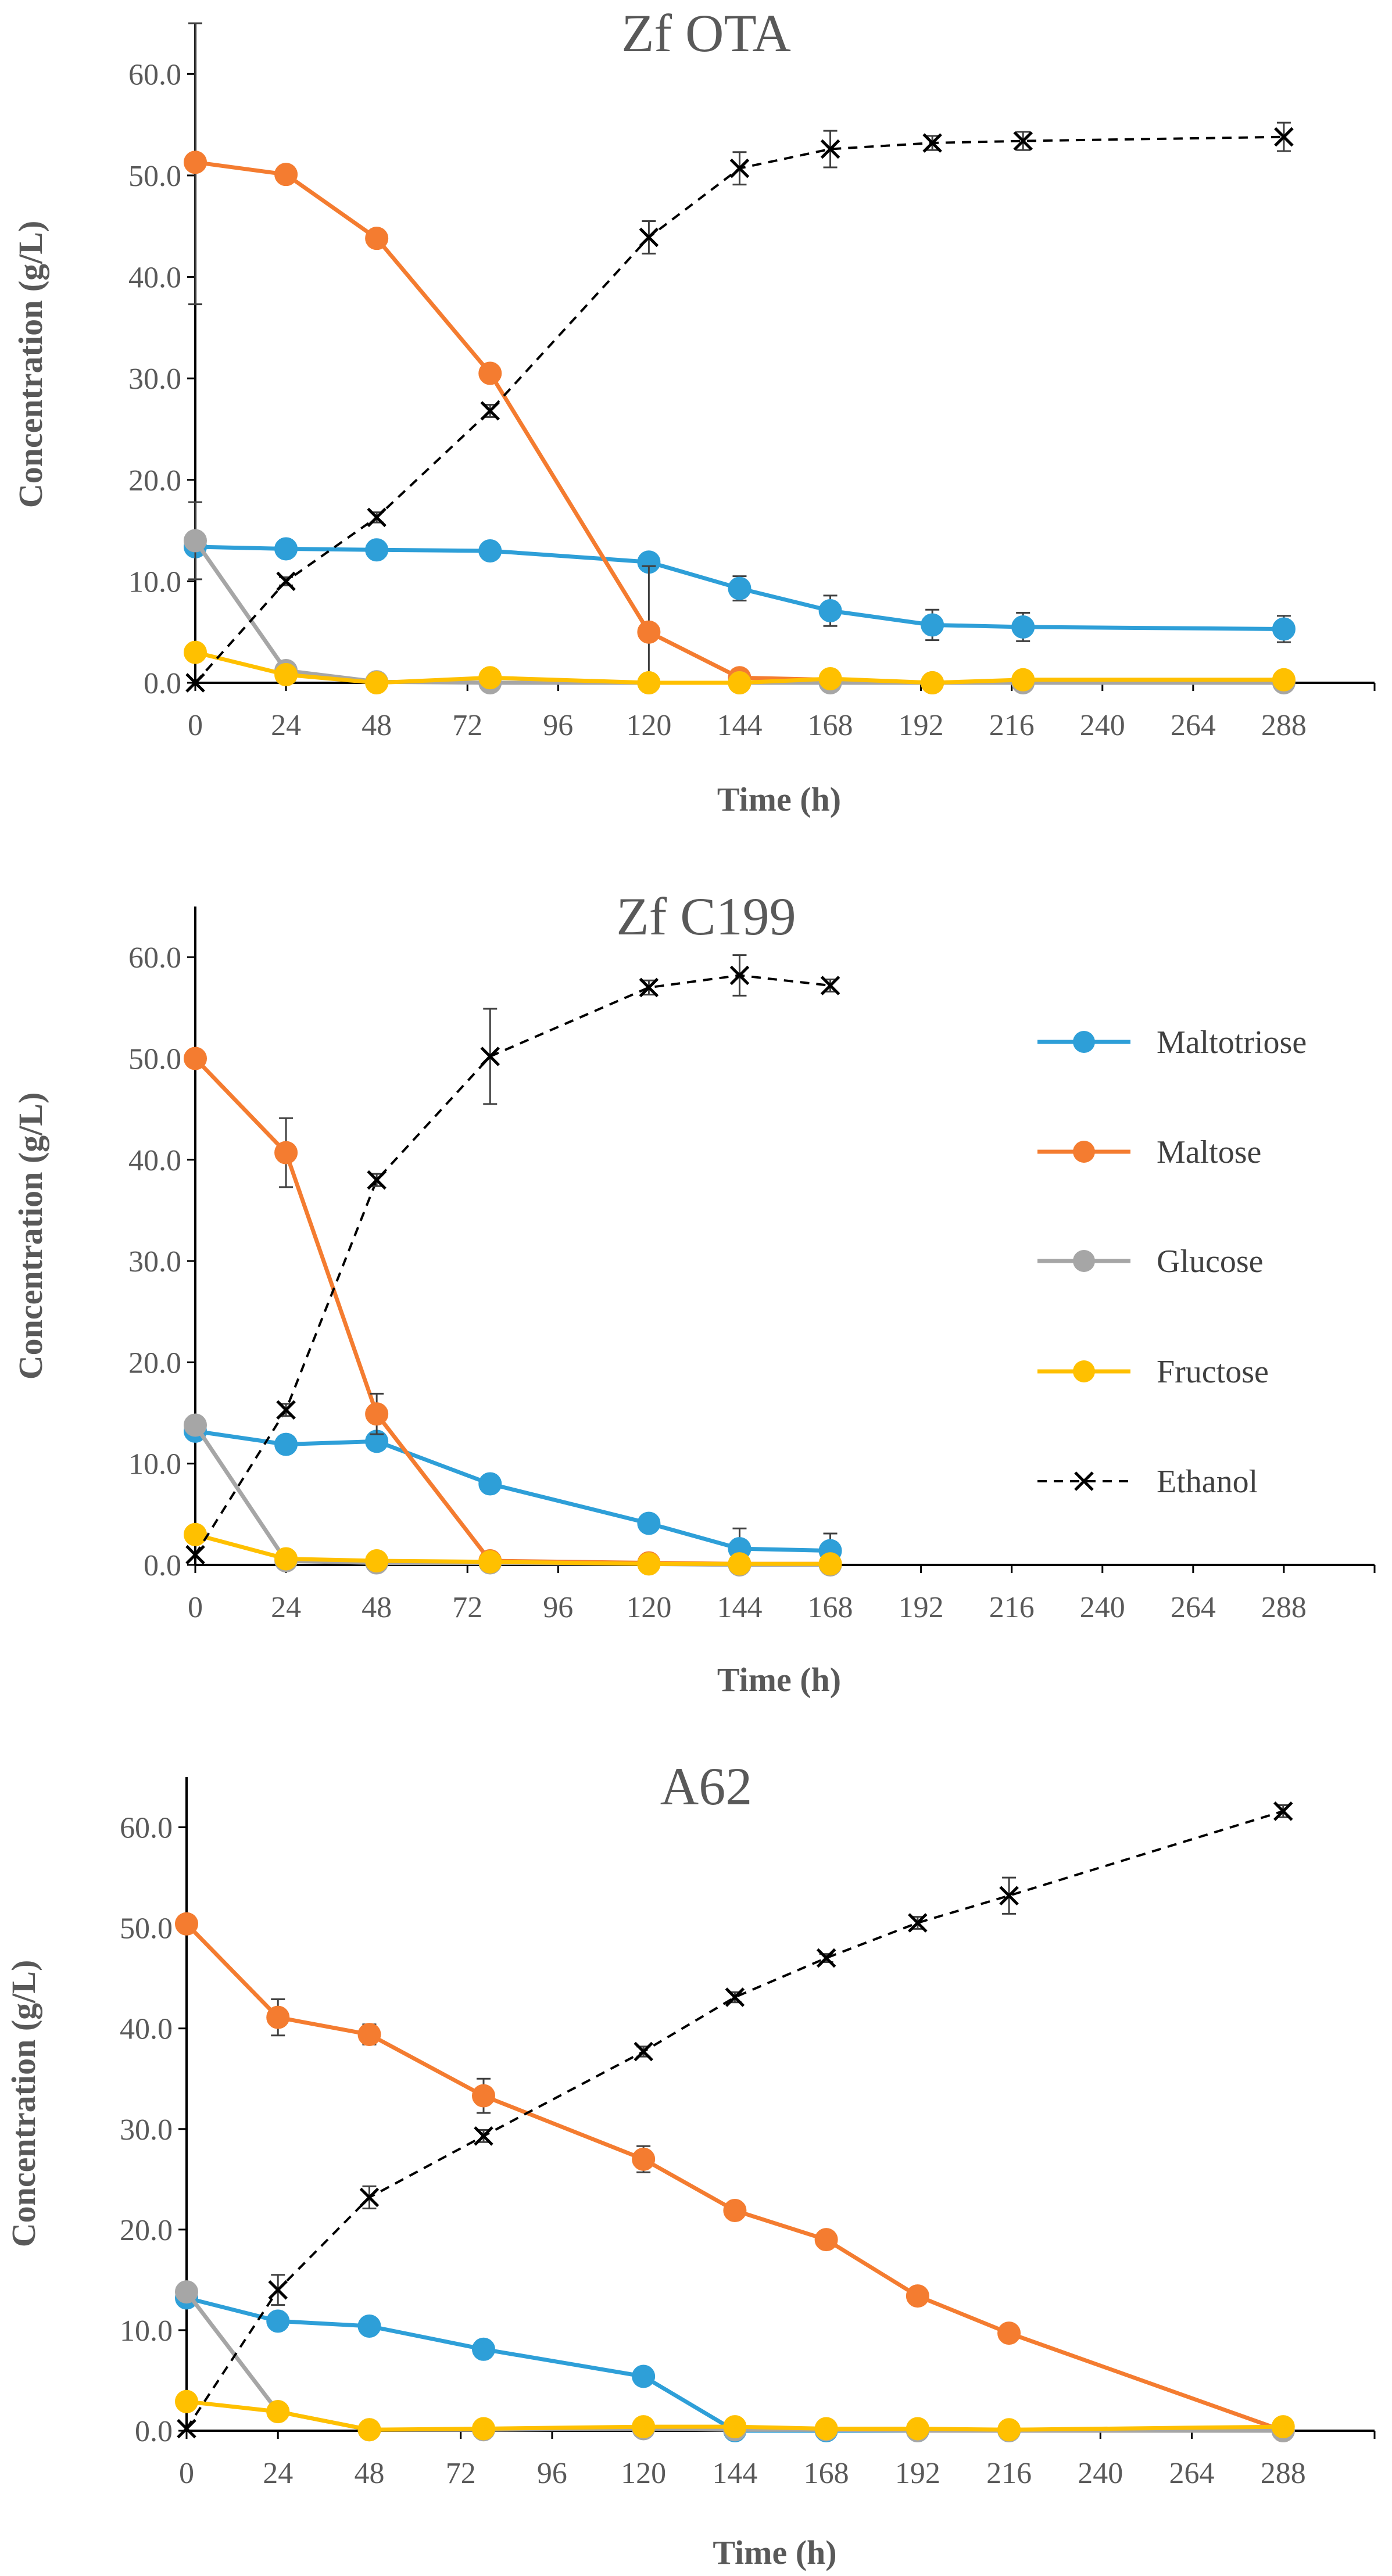 Image resolution: width=1392 pixels, height=2576 pixels. What do you see at coordinates (1153, 1372) in the screenshot?
I see `legend-item-fructose: Fructose` at bounding box center [1153, 1372].